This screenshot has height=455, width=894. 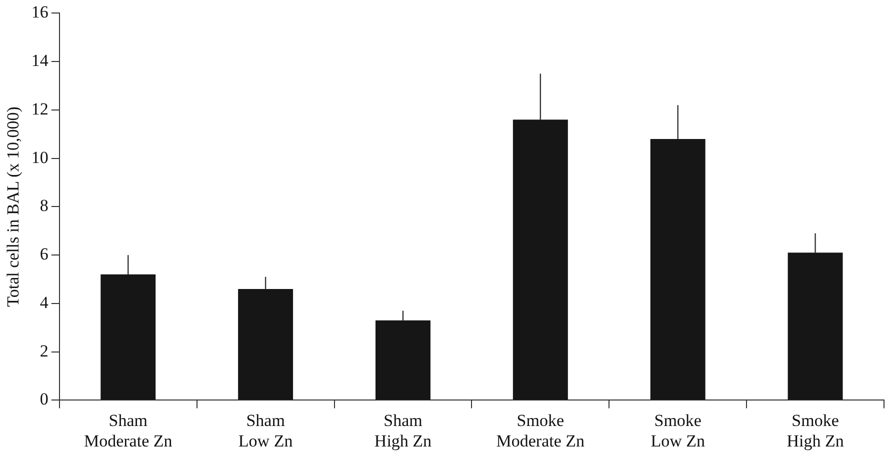 I want to click on y-tick-label: 12, so click(x=39, y=108).